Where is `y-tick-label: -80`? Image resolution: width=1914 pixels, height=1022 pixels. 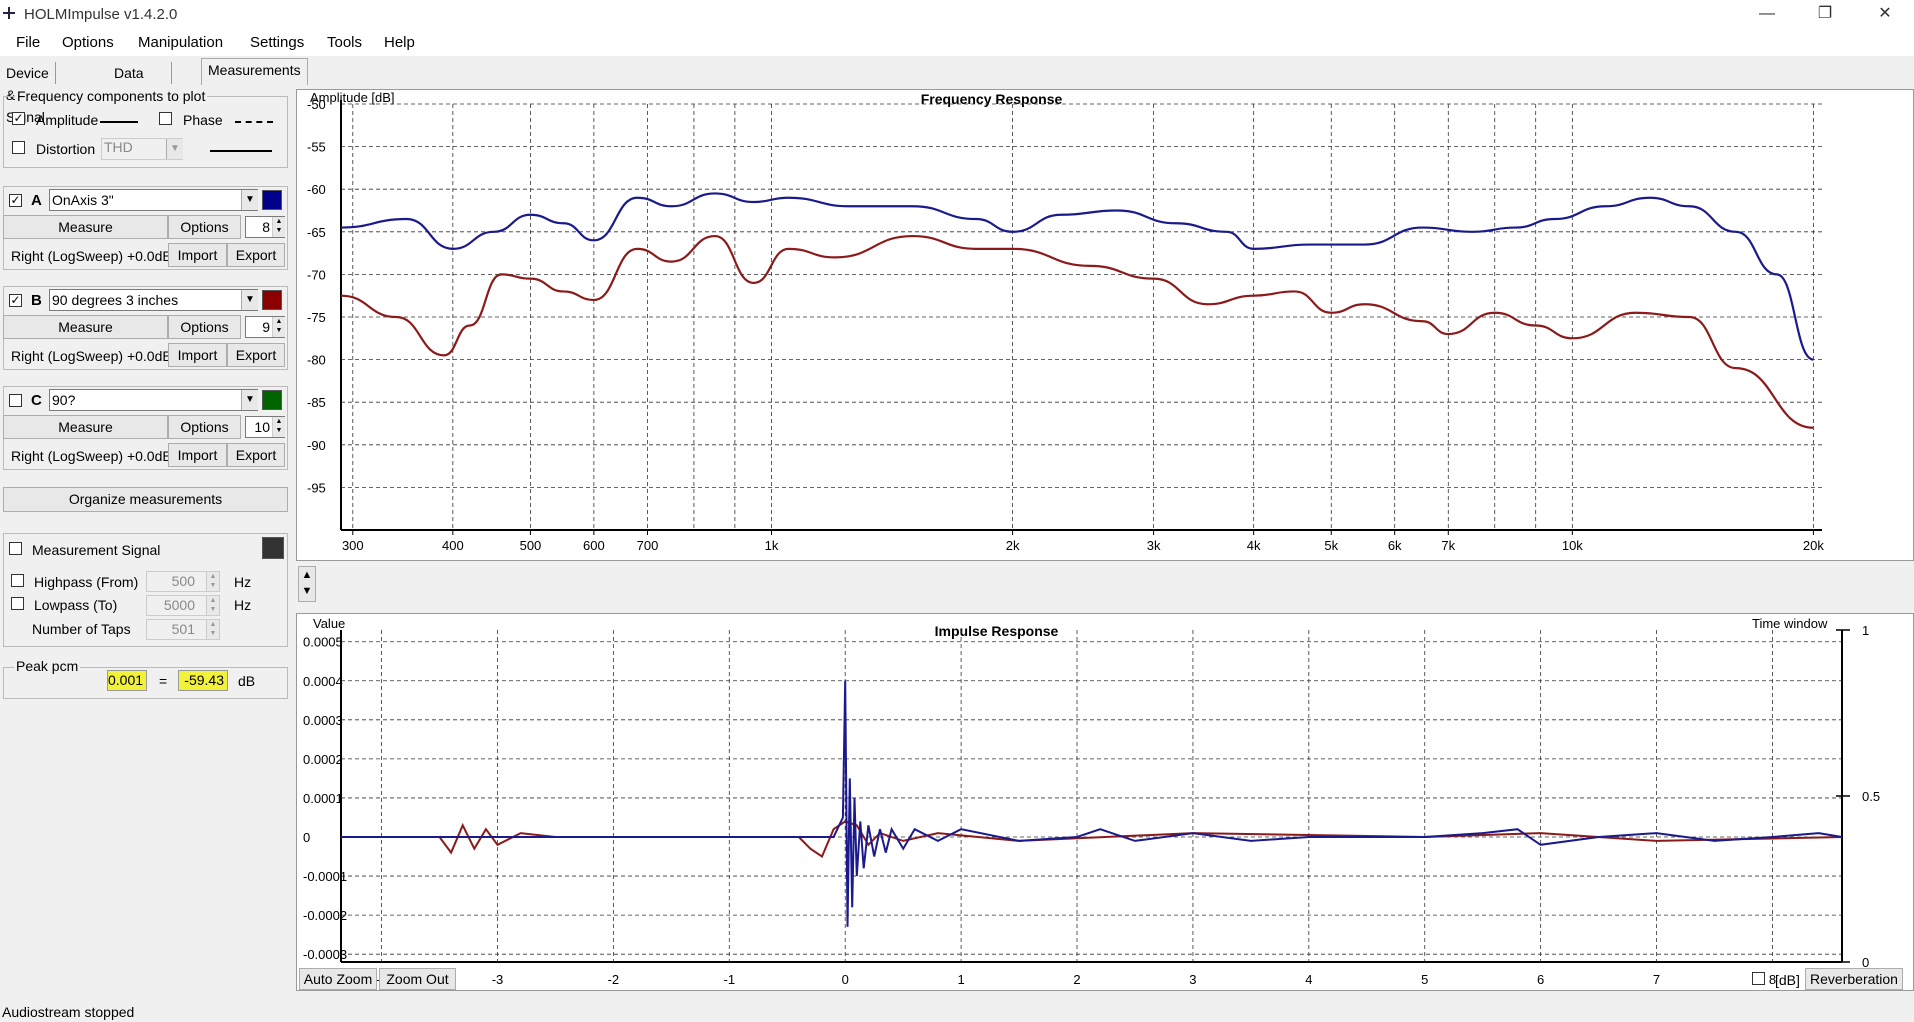
y-tick-label: -80 is located at coordinates (316, 360).